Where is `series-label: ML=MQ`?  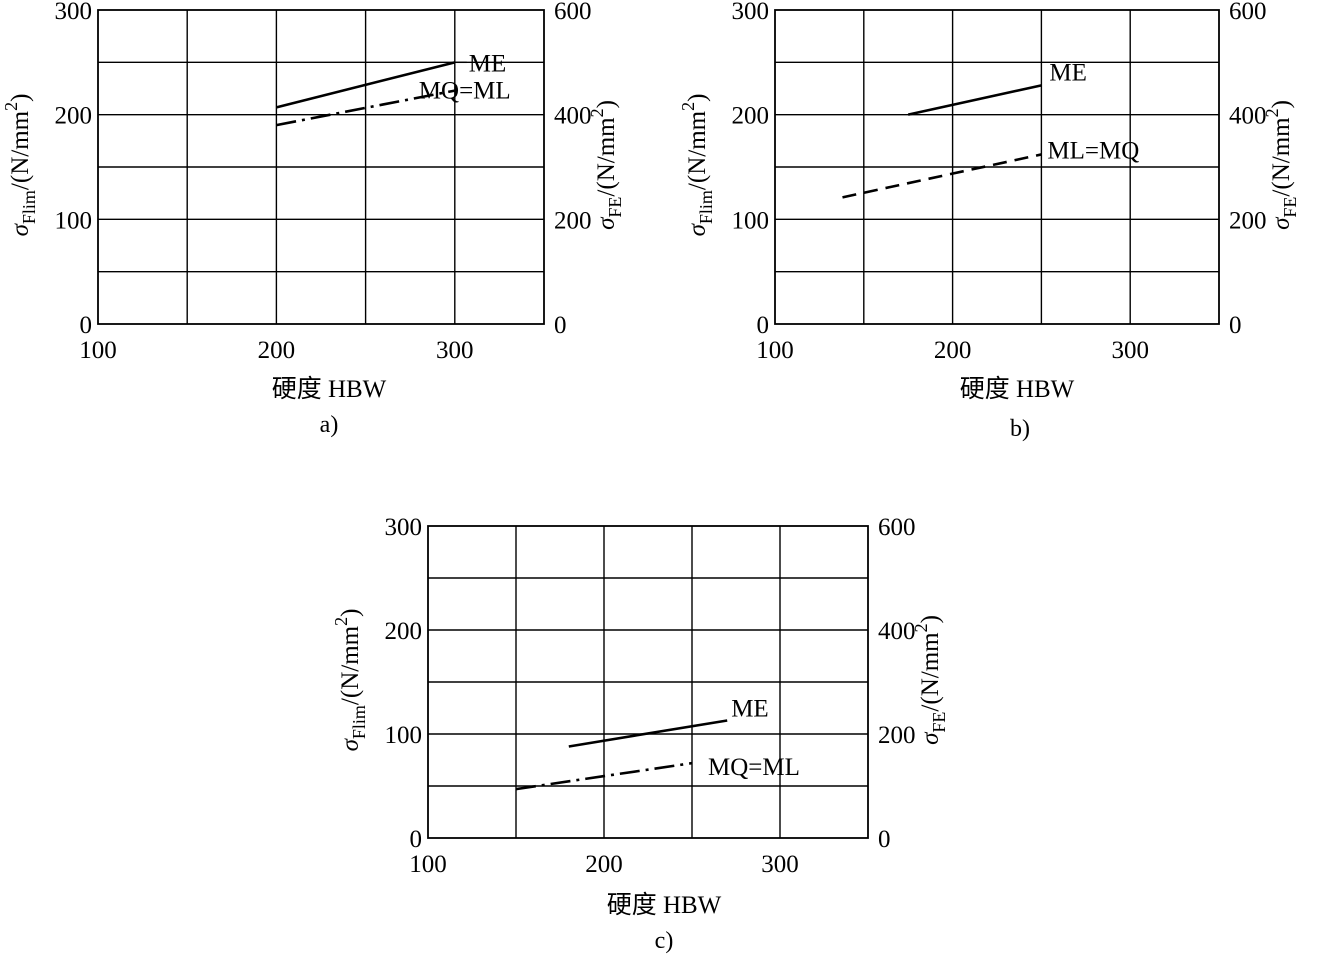
series-label: ML=MQ is located at coordinates (1093, 150).